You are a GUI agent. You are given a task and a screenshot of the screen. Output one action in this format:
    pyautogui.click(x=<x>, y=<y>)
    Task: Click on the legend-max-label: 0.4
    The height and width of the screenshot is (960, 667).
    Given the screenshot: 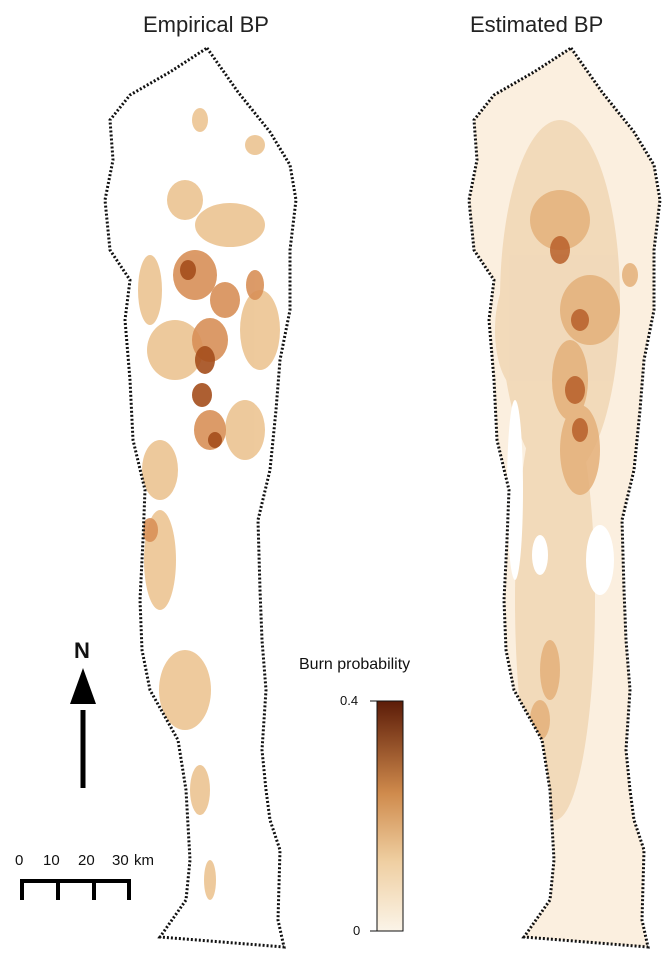 What is the action you would take?
    pyautogui.click(x=349, y=700)
    